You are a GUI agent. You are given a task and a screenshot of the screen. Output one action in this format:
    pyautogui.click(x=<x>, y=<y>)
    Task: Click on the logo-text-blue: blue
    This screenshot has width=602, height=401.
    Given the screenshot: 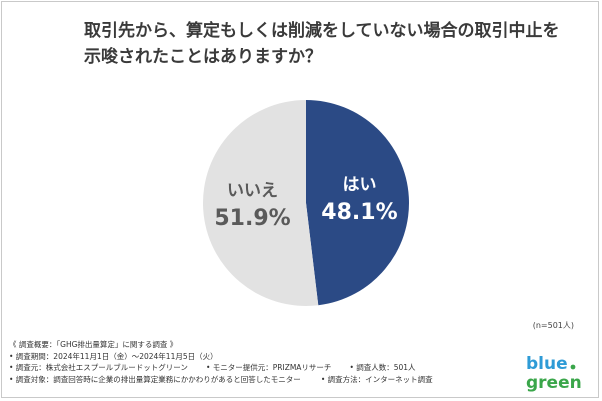 What is the action you would take?
    pyautogui.click(x=547, y=364)
    